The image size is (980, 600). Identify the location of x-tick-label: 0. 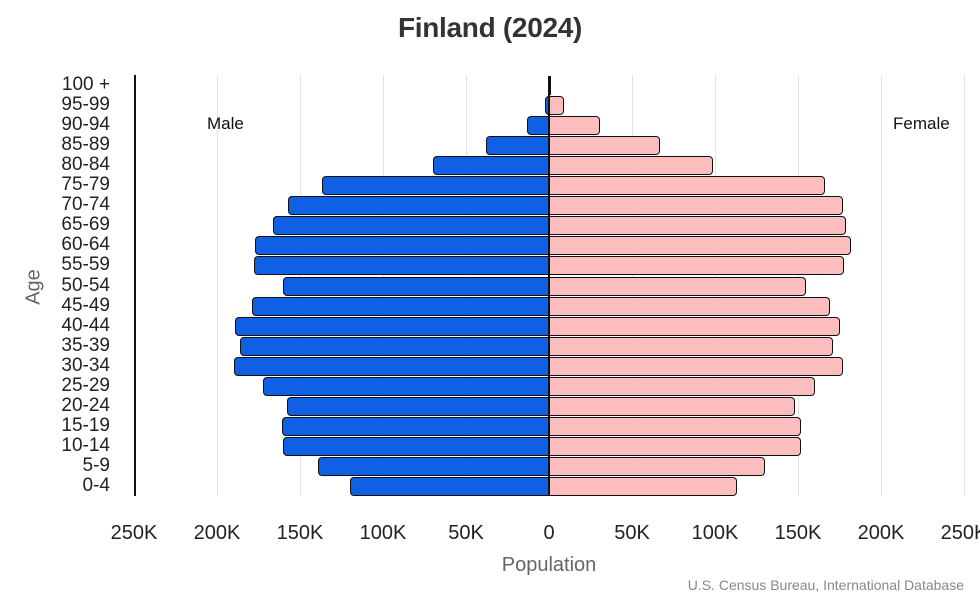
(549, 533).